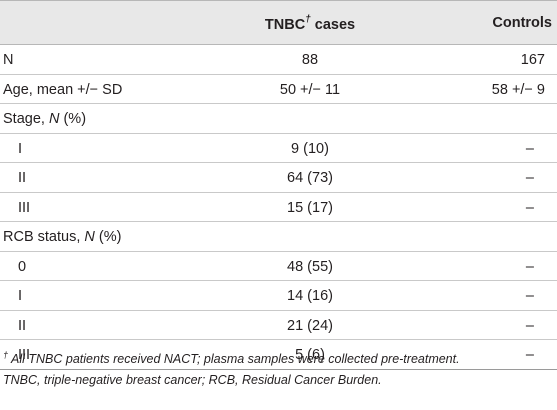 The image size is (557, 410). I want to click on row-label-stage: Stage, N (%), so click(44, 119).